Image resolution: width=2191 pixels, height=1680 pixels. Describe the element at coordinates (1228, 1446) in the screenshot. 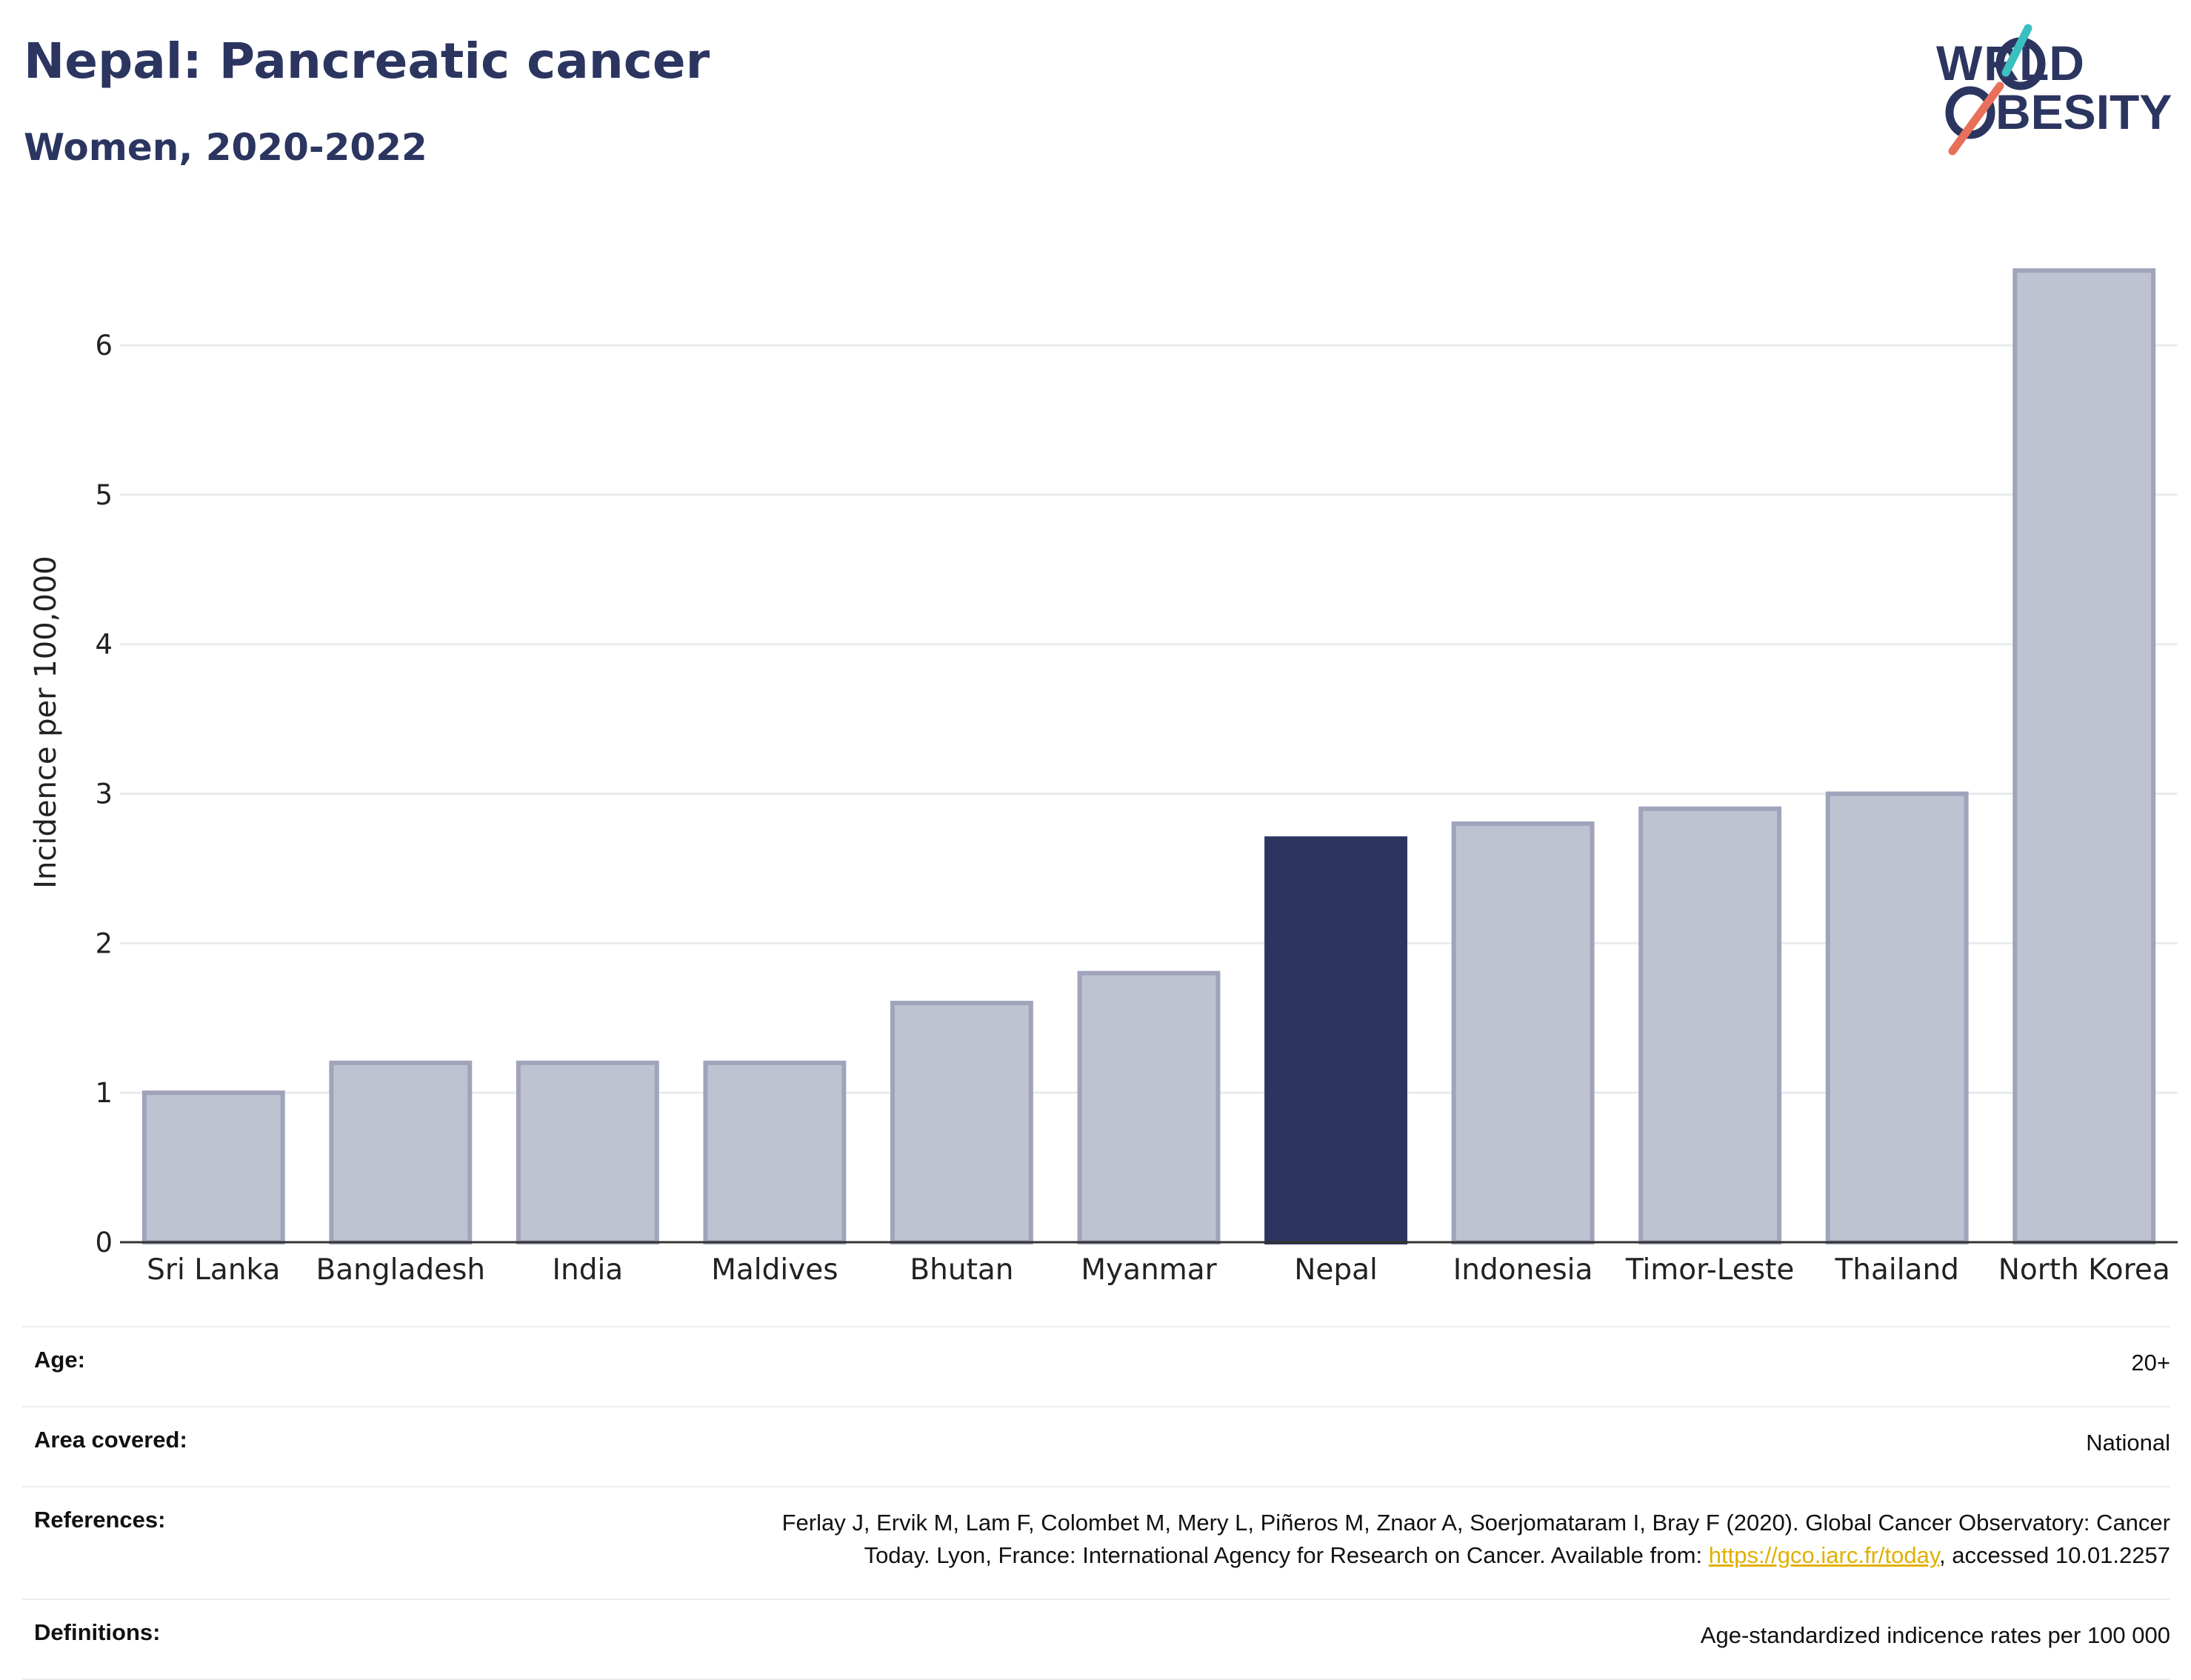

I see `area-value: National` at that location.